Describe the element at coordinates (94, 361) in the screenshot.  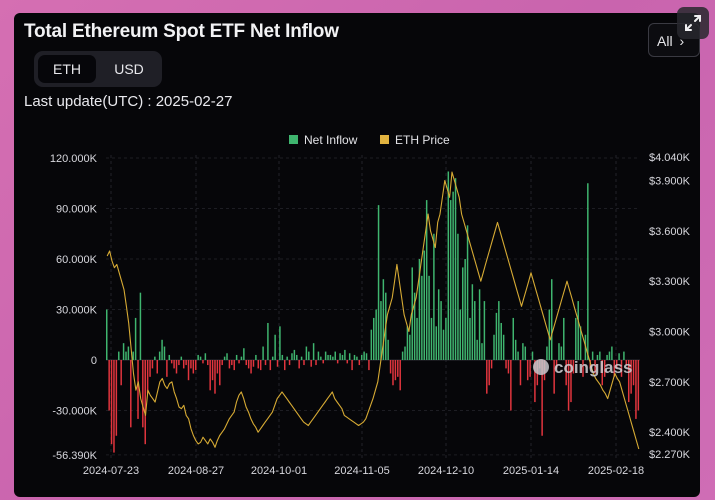
I see `y-axis-left-tick-label: 0` at that location.